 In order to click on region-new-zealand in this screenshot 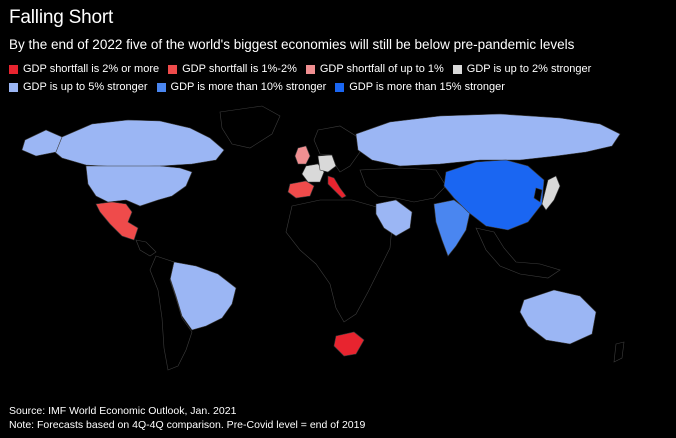, I will do `click(619, 352)`.